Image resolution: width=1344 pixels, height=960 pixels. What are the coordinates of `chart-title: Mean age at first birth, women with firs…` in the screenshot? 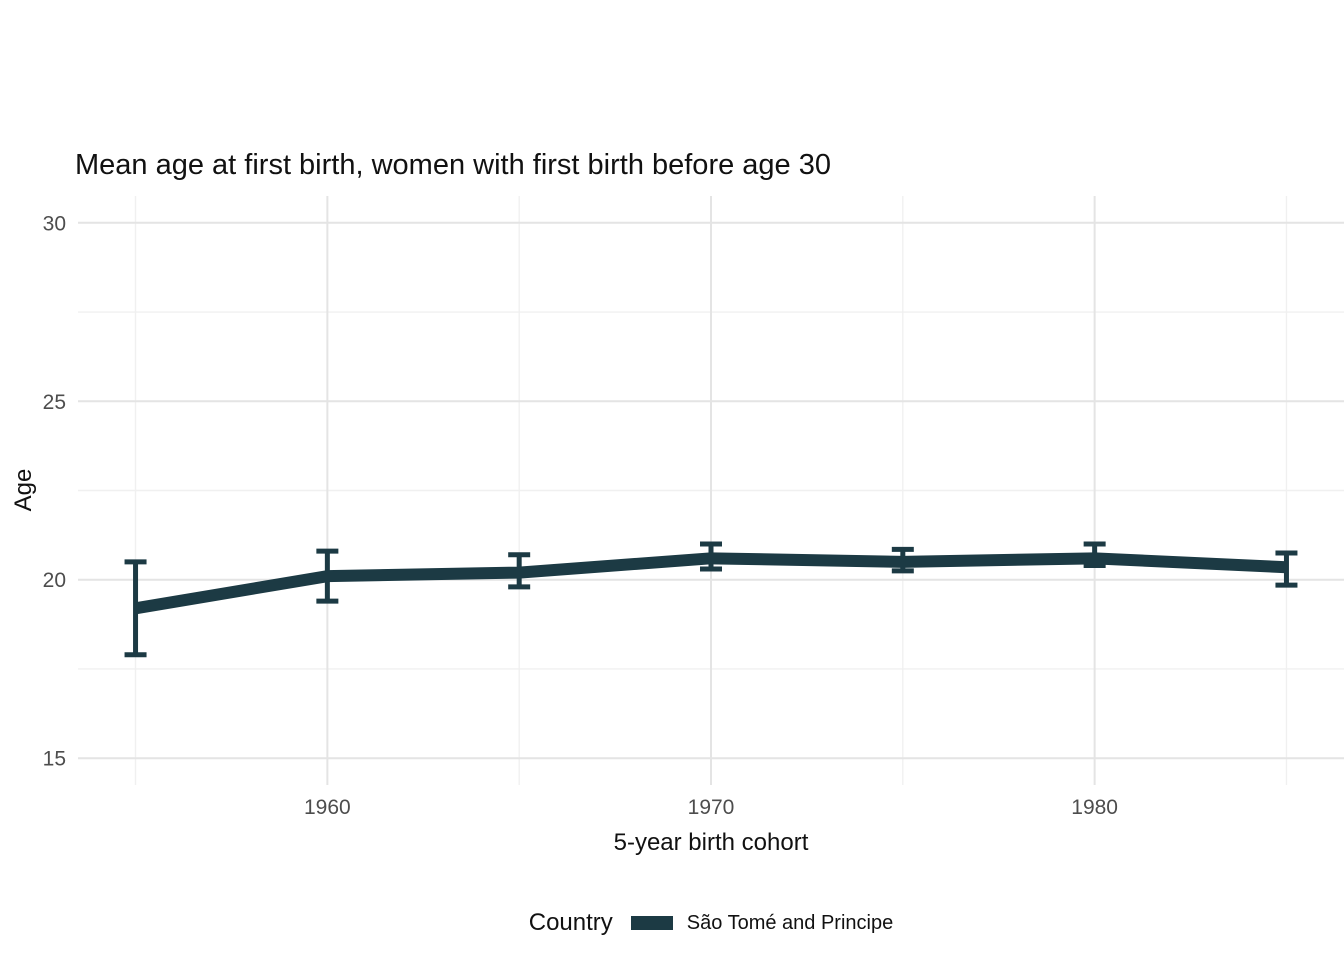 It's located at (453, 165).